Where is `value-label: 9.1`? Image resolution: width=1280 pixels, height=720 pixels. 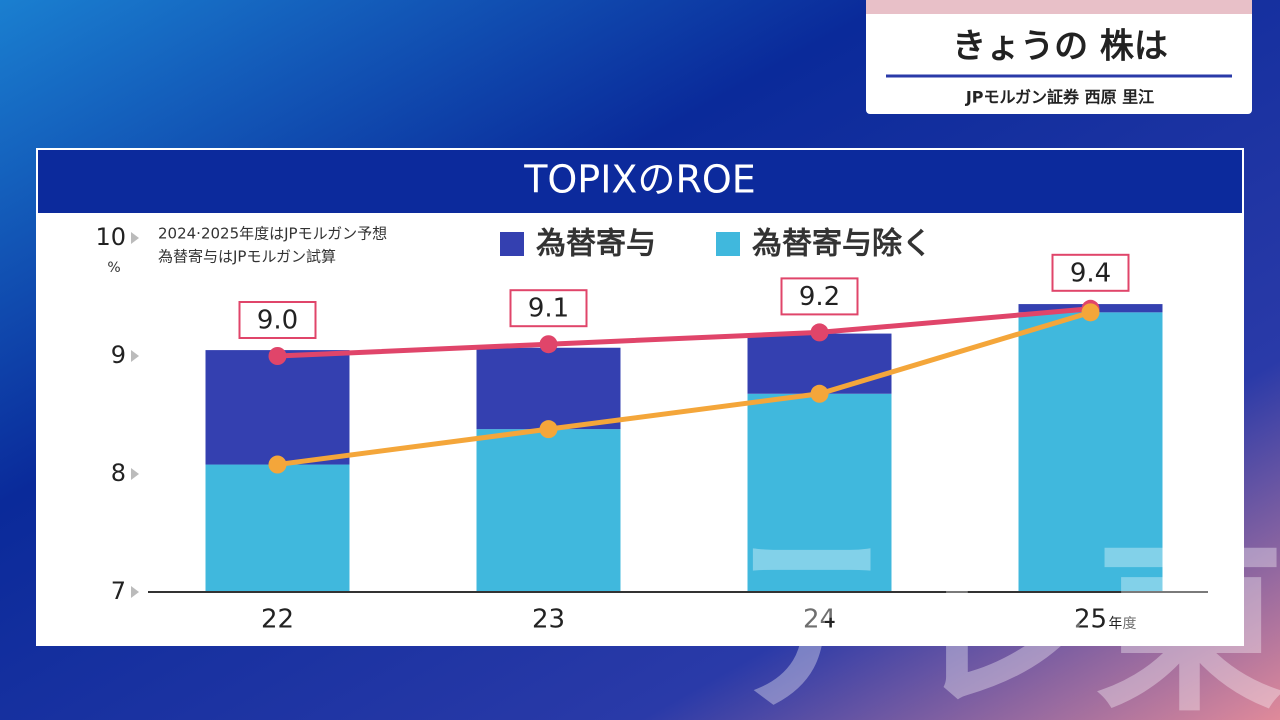 value-label: 9.1 is located at coordinates (548, 309).